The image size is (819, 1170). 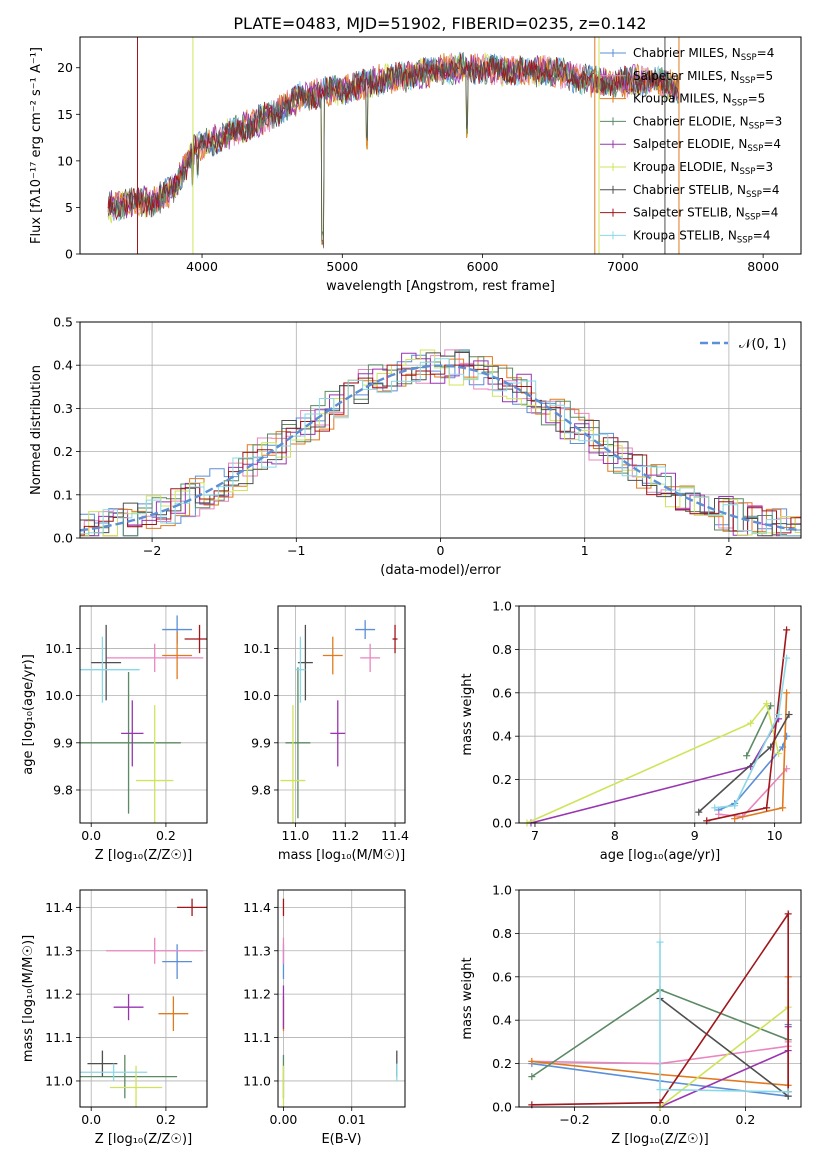 What do you see at coordinates (703, 168) in the screenshot?
I see `legend-label-kroupa_elodie: Kroupa ELODIE, NSSP=3` at bounding box center [703, 168].